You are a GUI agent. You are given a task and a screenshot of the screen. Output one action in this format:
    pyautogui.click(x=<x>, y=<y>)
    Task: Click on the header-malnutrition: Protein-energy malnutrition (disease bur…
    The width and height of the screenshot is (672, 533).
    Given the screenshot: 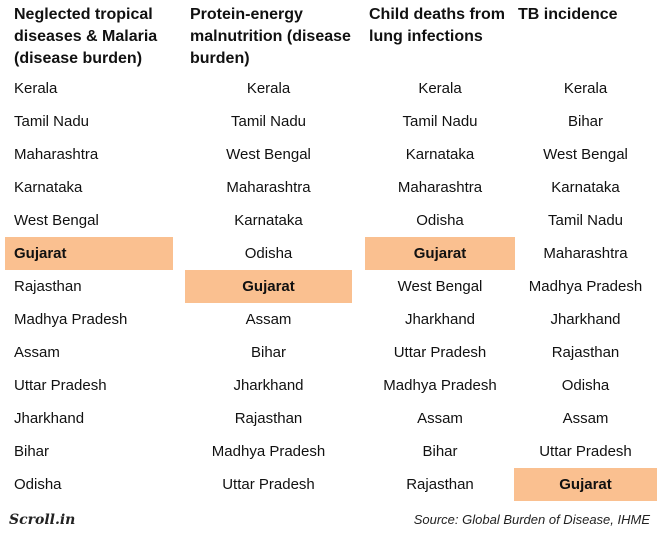 What is the action you would take?
    pyautogui.click(x=270, y=36)
    